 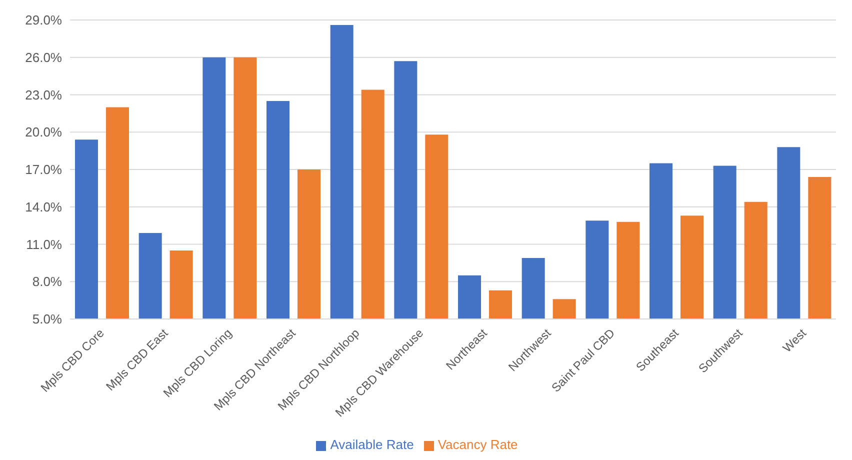 What do you see at coordinates (43, 132) in the screenshot?
I see `y-tick-label: 20.0%` at bounding box center [43, 132].